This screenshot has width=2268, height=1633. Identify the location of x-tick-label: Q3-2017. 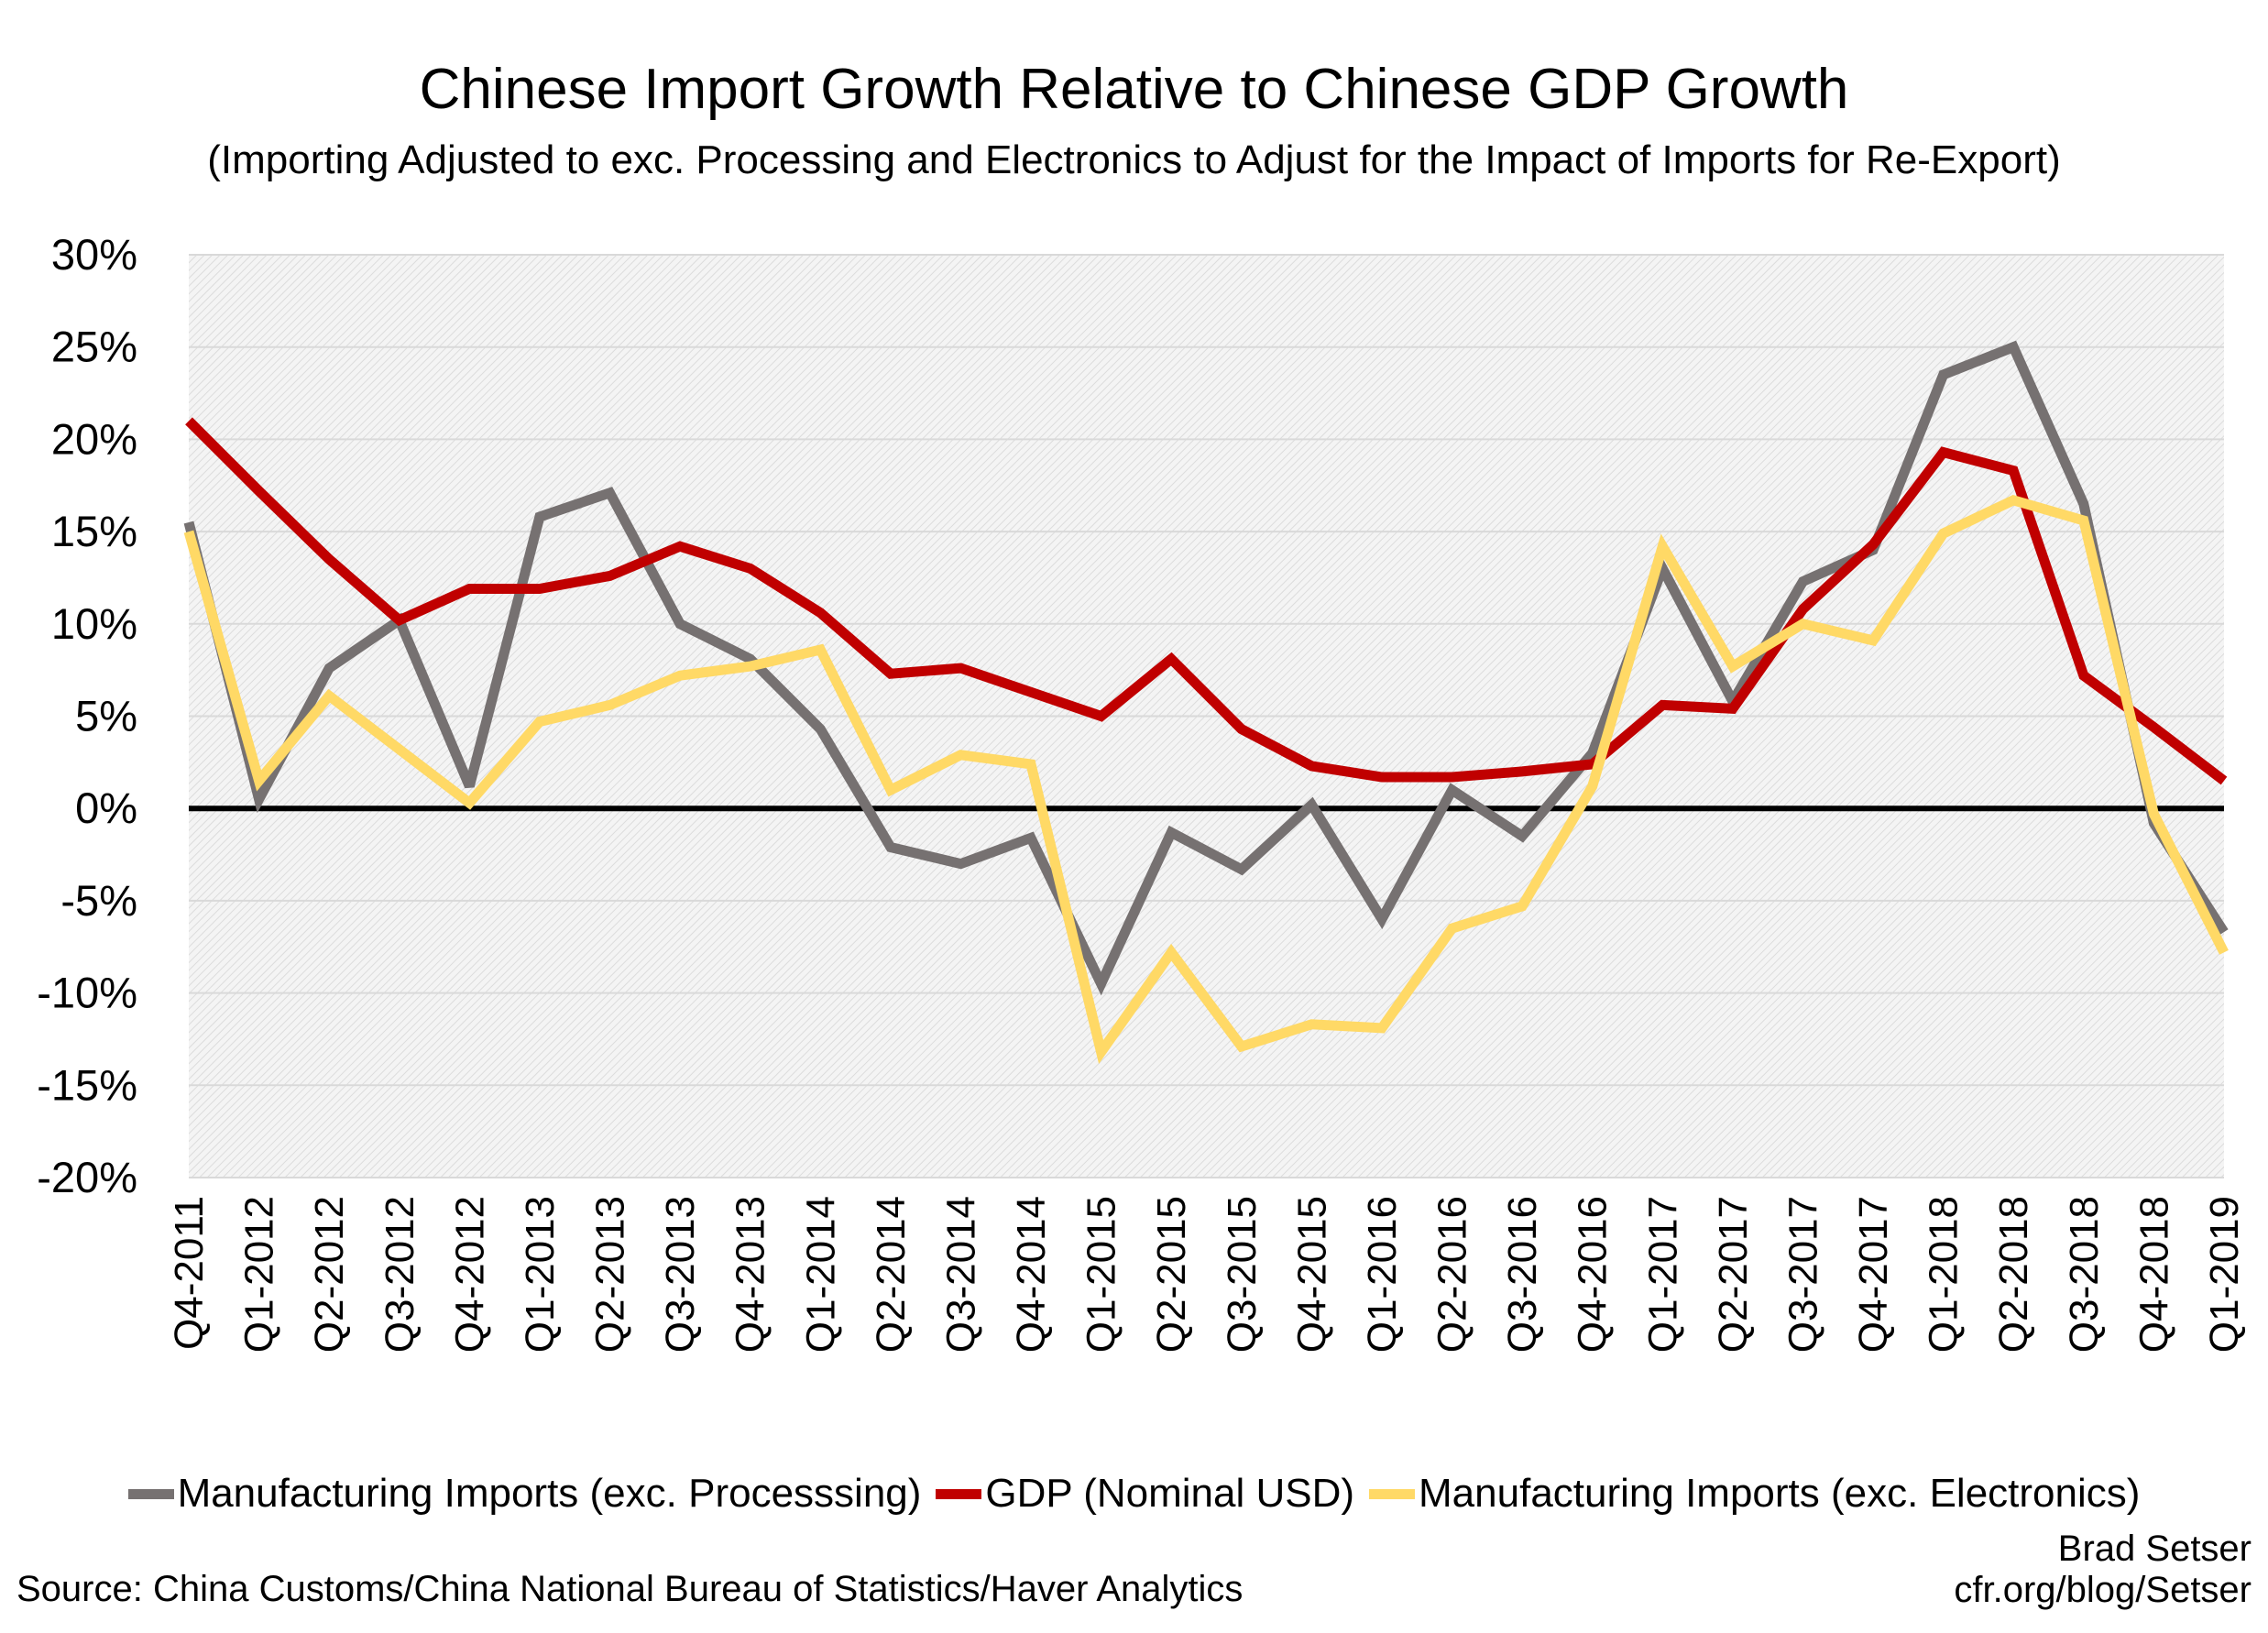
(1802, 1274).